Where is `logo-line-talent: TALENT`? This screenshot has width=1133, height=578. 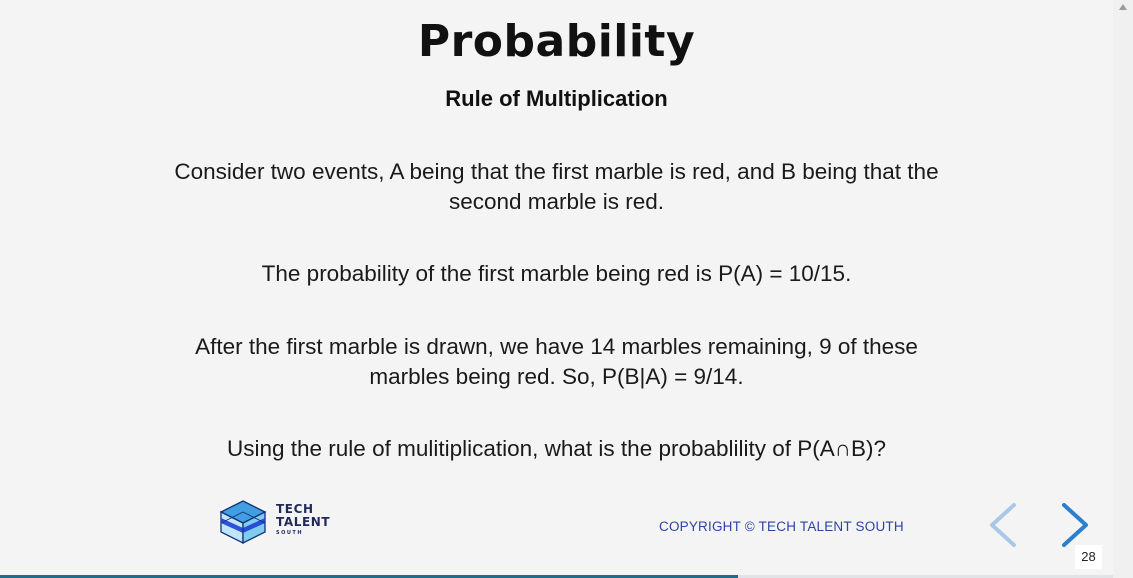
logo-line-talent: TALENT is located at coordinates (303, 522).